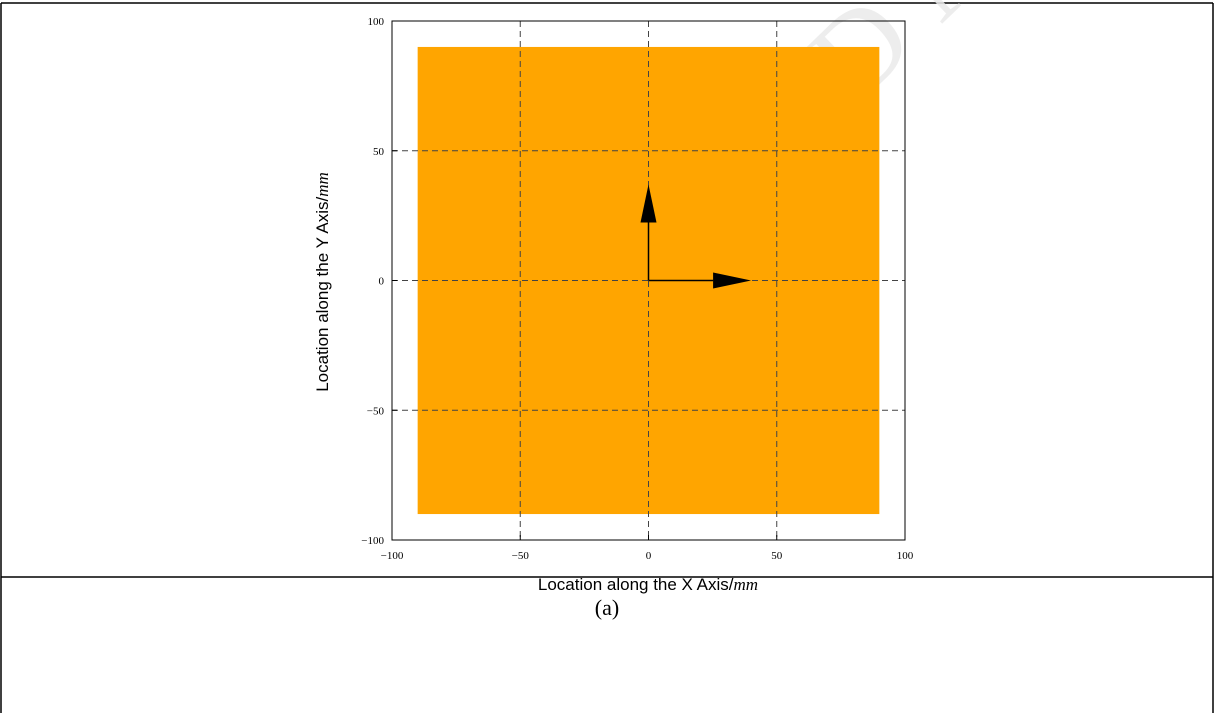 This screenshot has width=1214, height=713. What do you see at coordinates (379, 152) in the screenshot?
I see `y-tick-label: 50` at bounding box center [379, 152].